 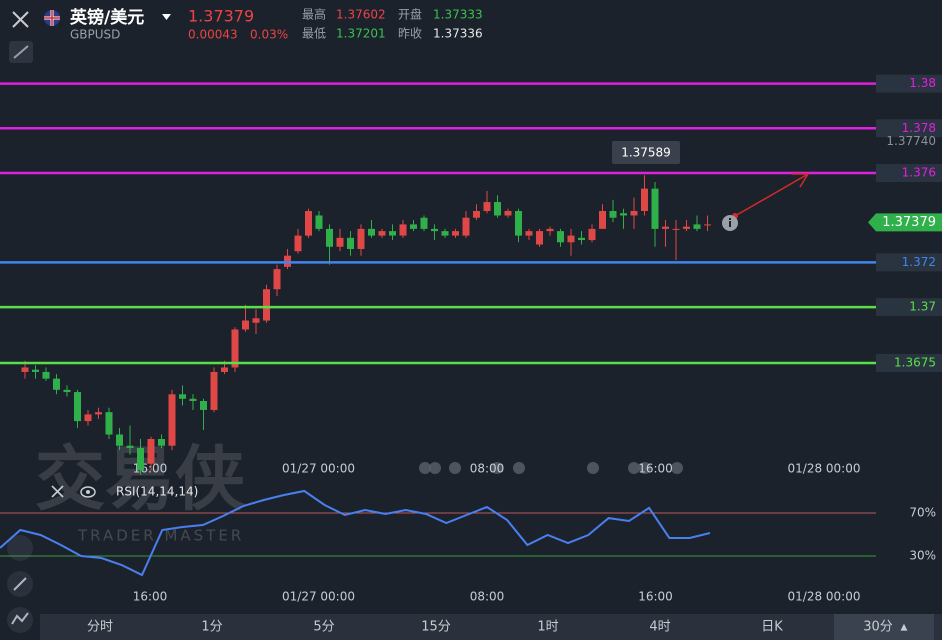 I want to click on time-label: 08:00, so click(x=487, y=469).